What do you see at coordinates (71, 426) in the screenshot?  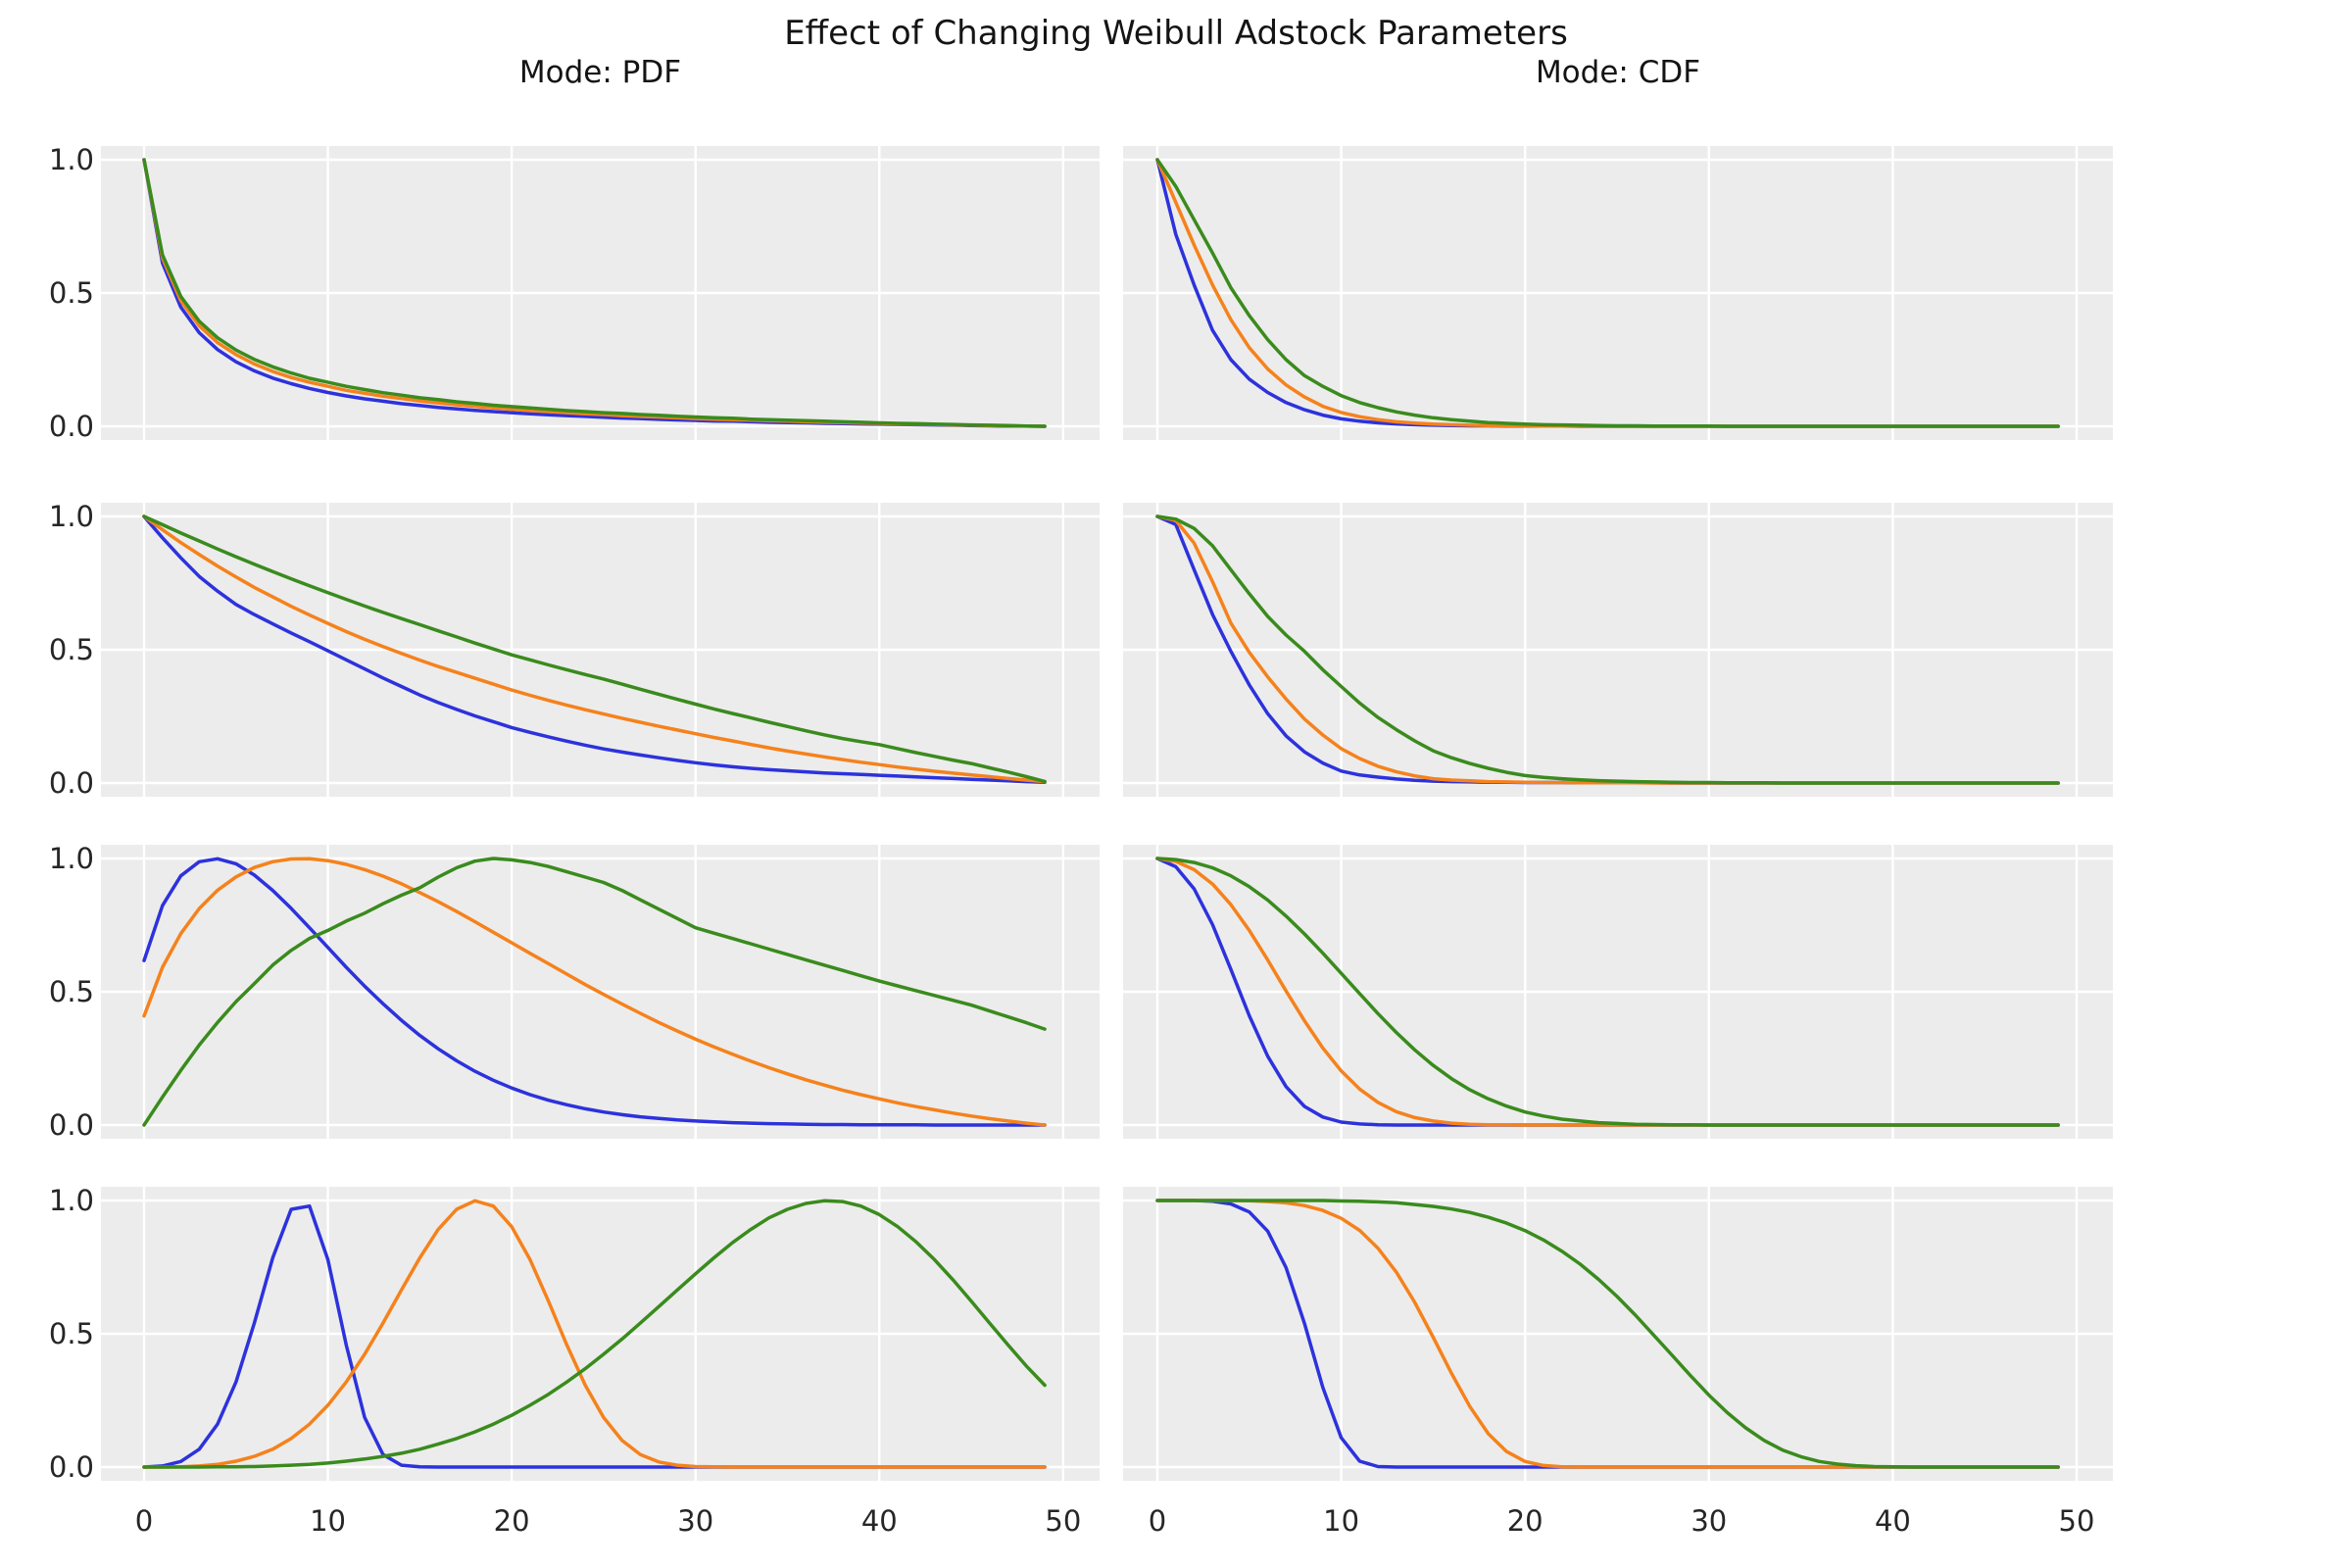 I see `y-tick-label-row1: 0.0` at bounding box center [71, 426].